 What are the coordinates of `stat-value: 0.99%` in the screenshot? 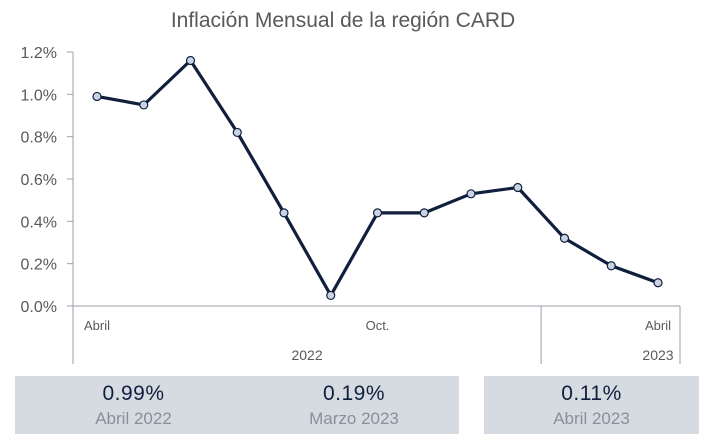 It's located at (133, 393).